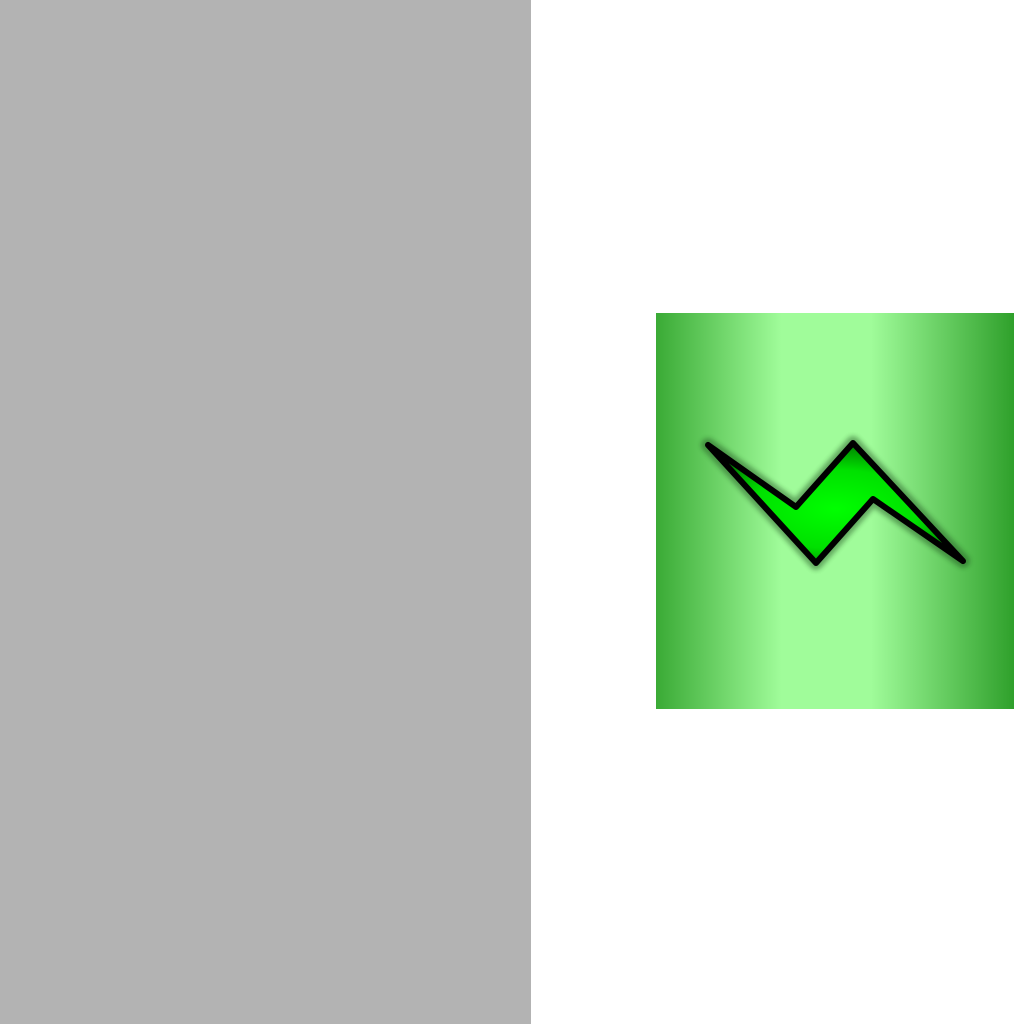  I want to click on bolt-body, so click(835, 503).